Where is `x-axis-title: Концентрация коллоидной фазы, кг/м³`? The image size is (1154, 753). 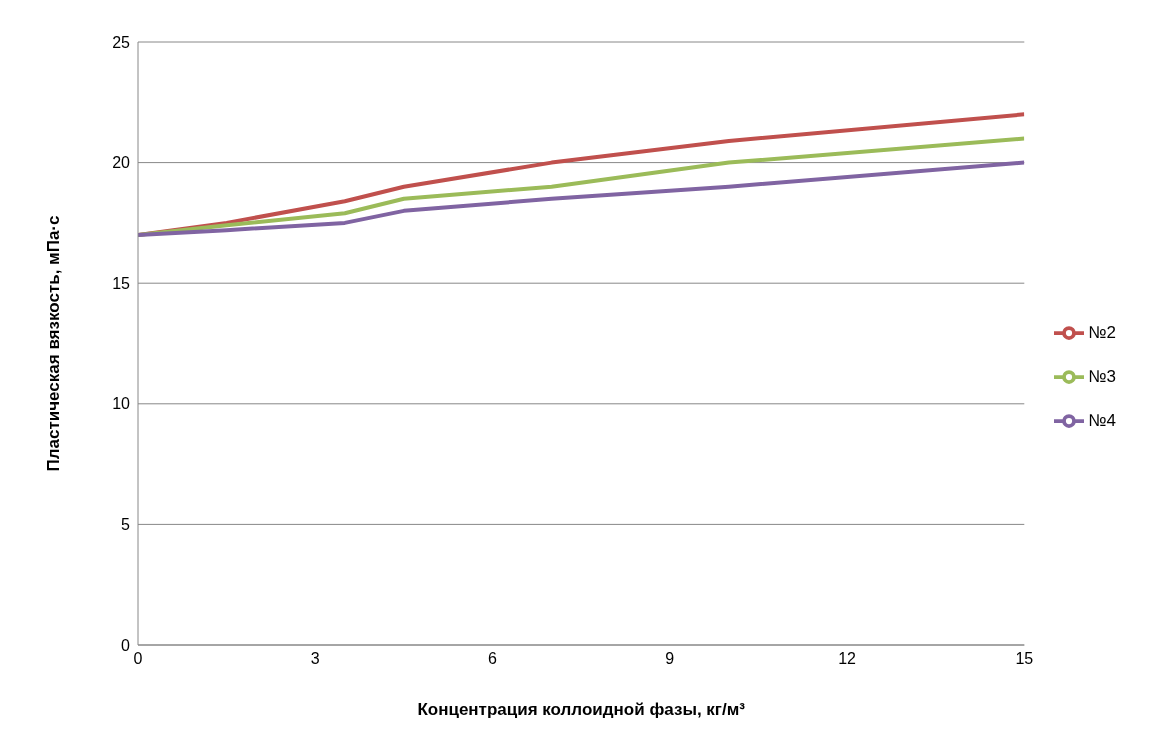
x-axis-title: Концентрация коллоидной фазы, кг/м³ is located at coordinates (581, 709).